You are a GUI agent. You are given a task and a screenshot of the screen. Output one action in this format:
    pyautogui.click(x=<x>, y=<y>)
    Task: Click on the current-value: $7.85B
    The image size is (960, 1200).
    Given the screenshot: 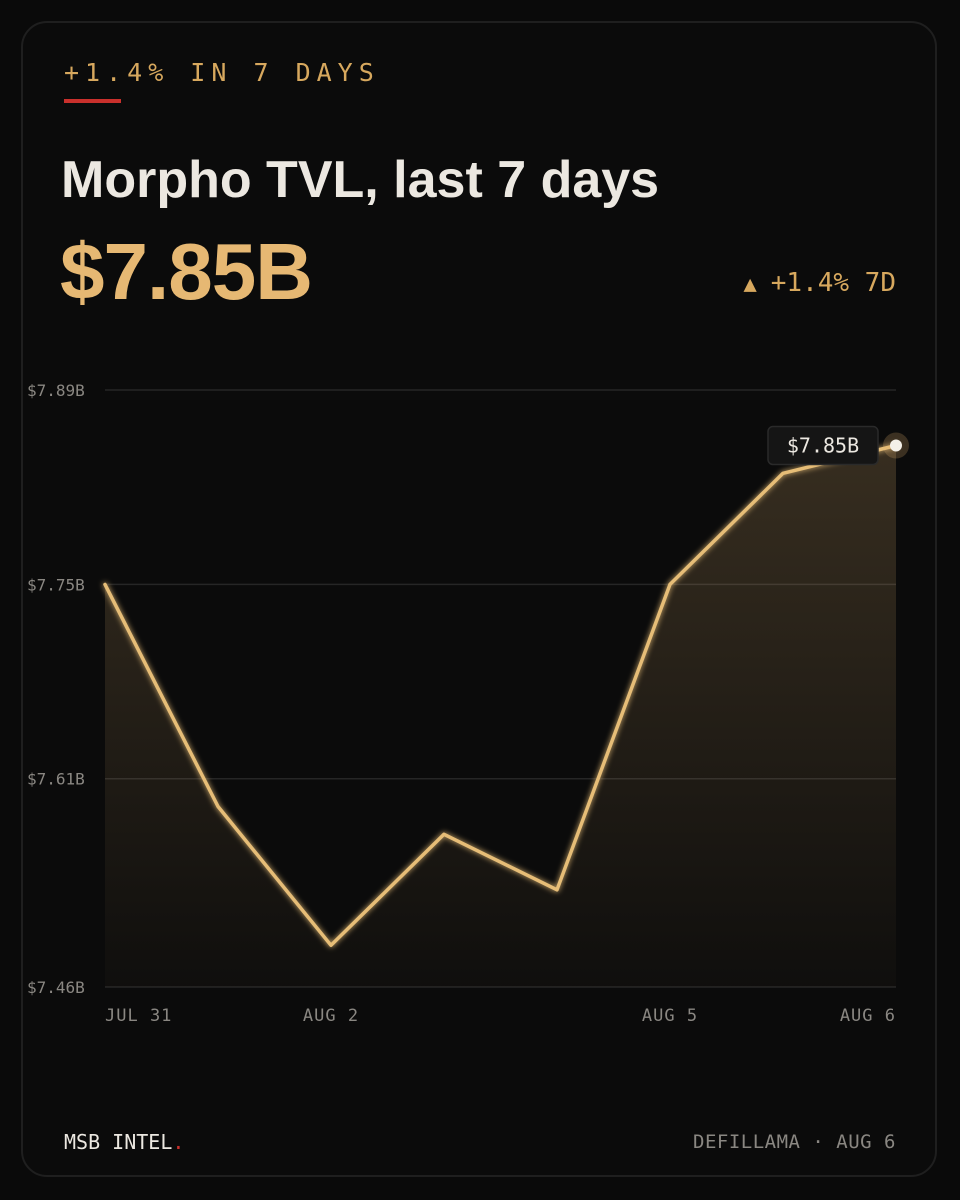 What is the action you would take?
    pyautogui.click(x=186, y=271)
    